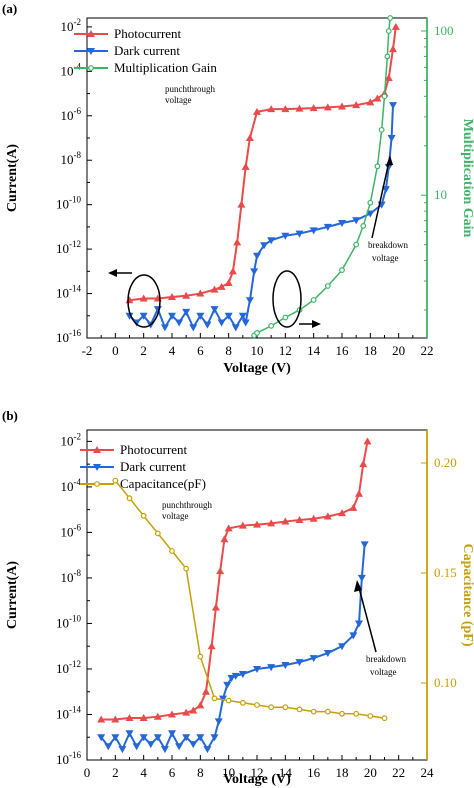 The width and height of the screenshot is (474, 788). Describe the element at coordinates (71, 576) in the screenshot. I see `y-tick-label: 10⁻⁸` at that location.